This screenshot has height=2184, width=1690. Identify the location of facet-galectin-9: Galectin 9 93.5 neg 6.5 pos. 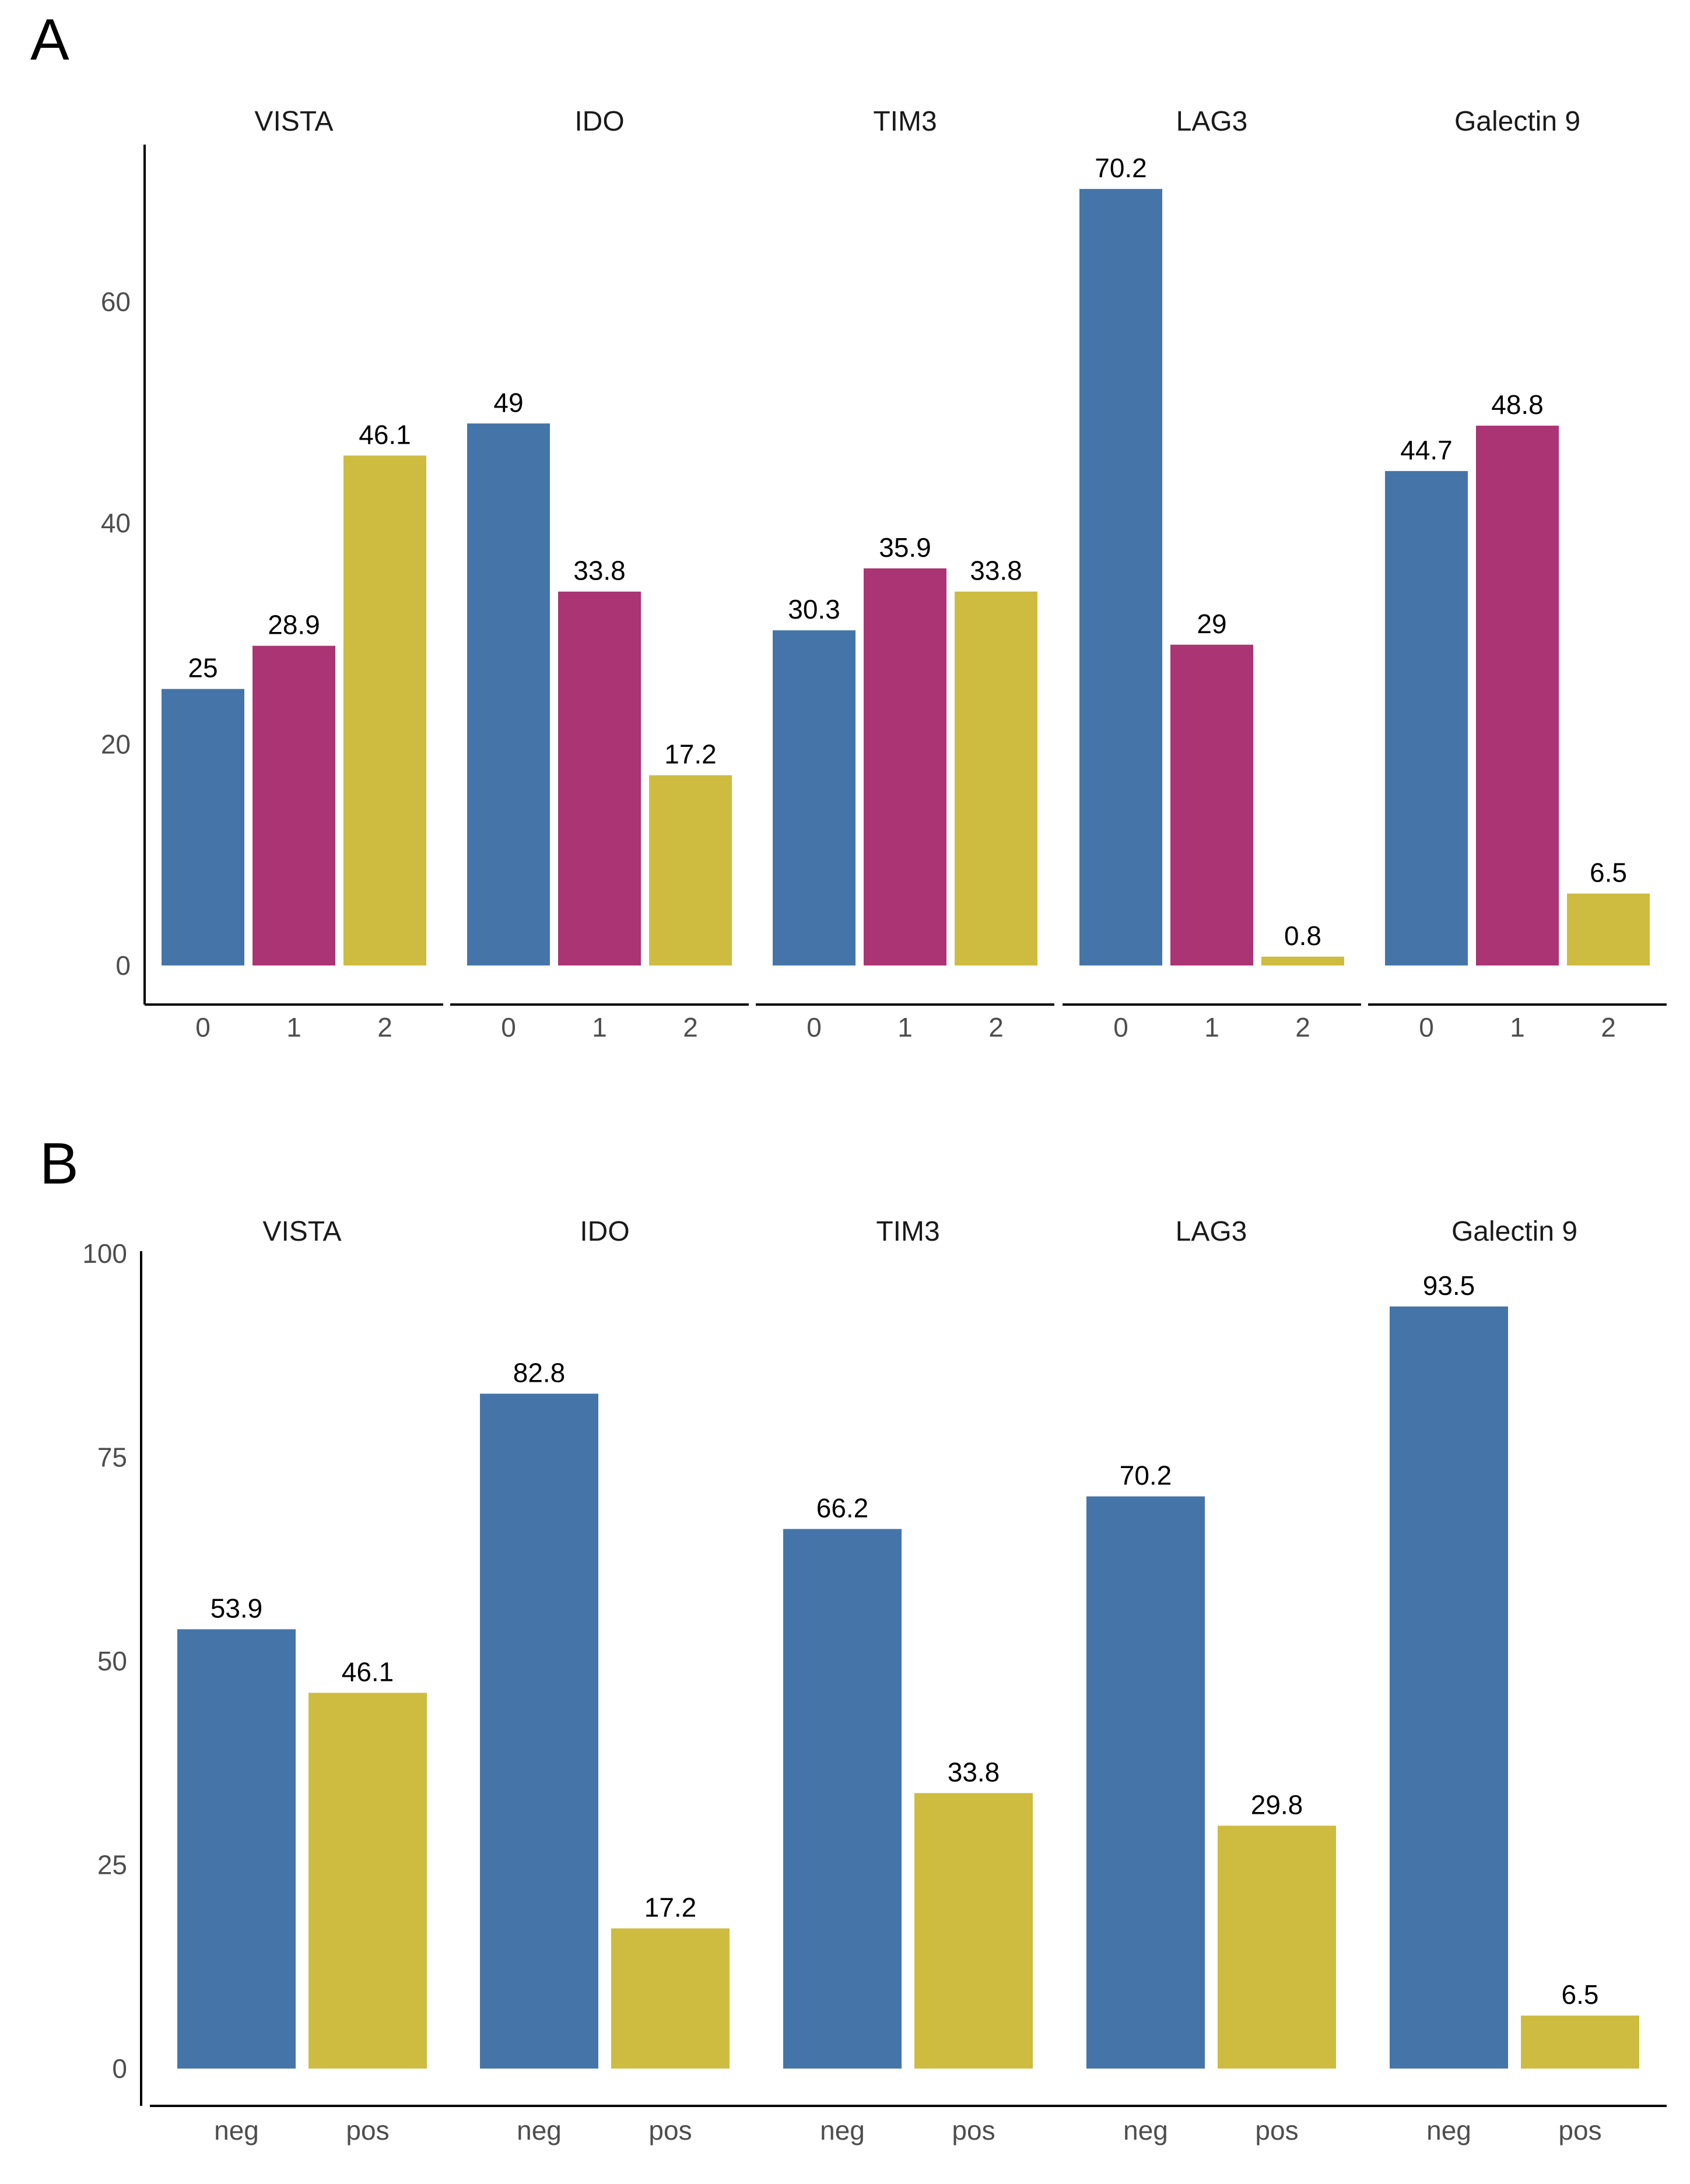
(1514, 1681).